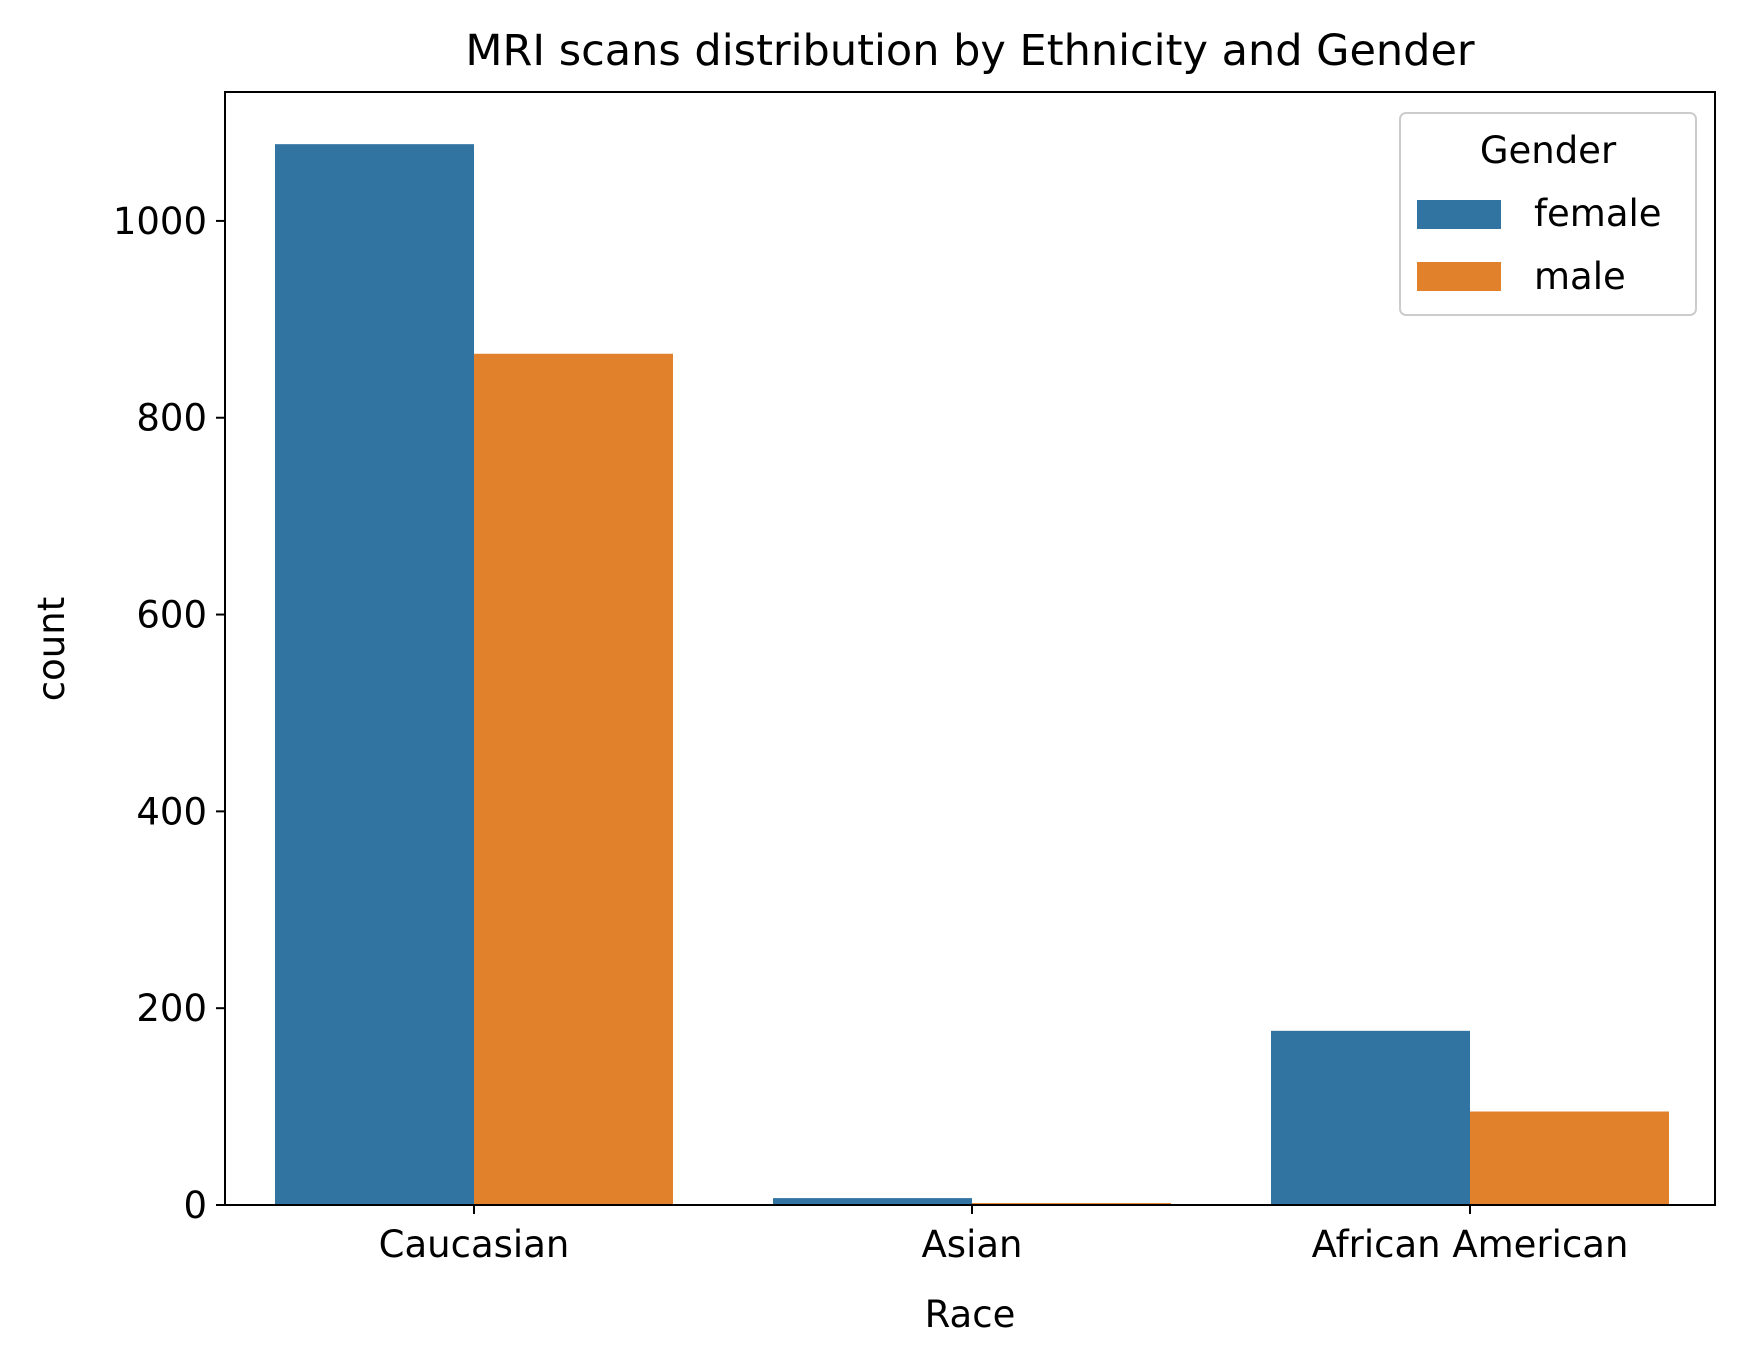  I want to click on y-tick-label: 200, so click(171, 1008).